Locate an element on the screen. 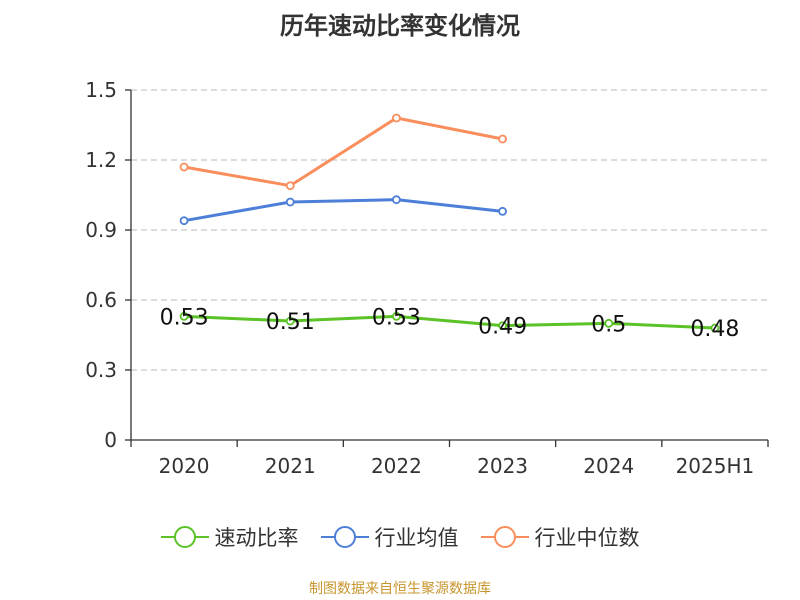  legend-item-quick-ratio: 速动比率 is located at coordinates (229, 537).